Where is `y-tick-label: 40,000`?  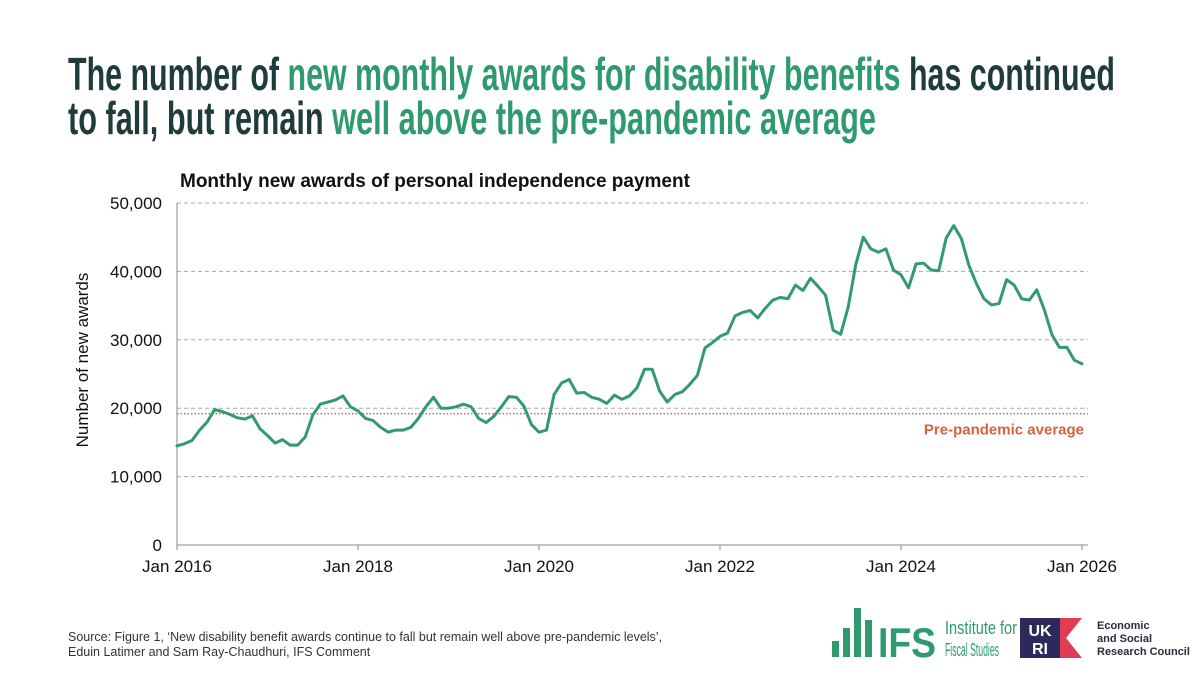
y-tick-label: 40,000 is located at coordinates (136, 271).